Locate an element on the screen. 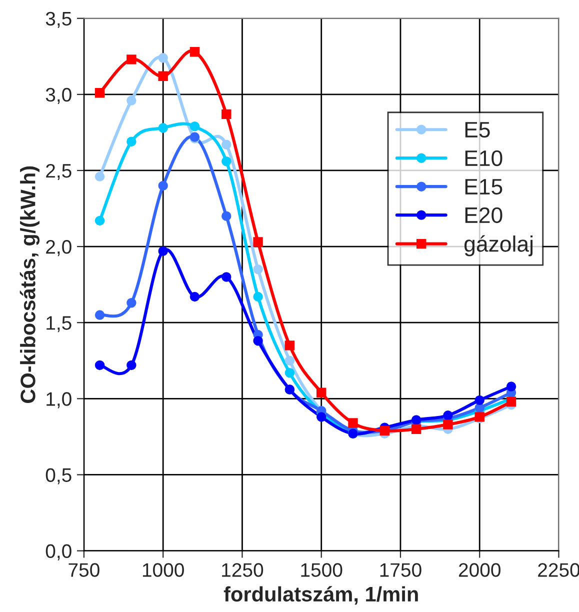 The width and height of the screenshot is (579, 612). x-tick-label: 2000 is located at coordinates (479, 570).